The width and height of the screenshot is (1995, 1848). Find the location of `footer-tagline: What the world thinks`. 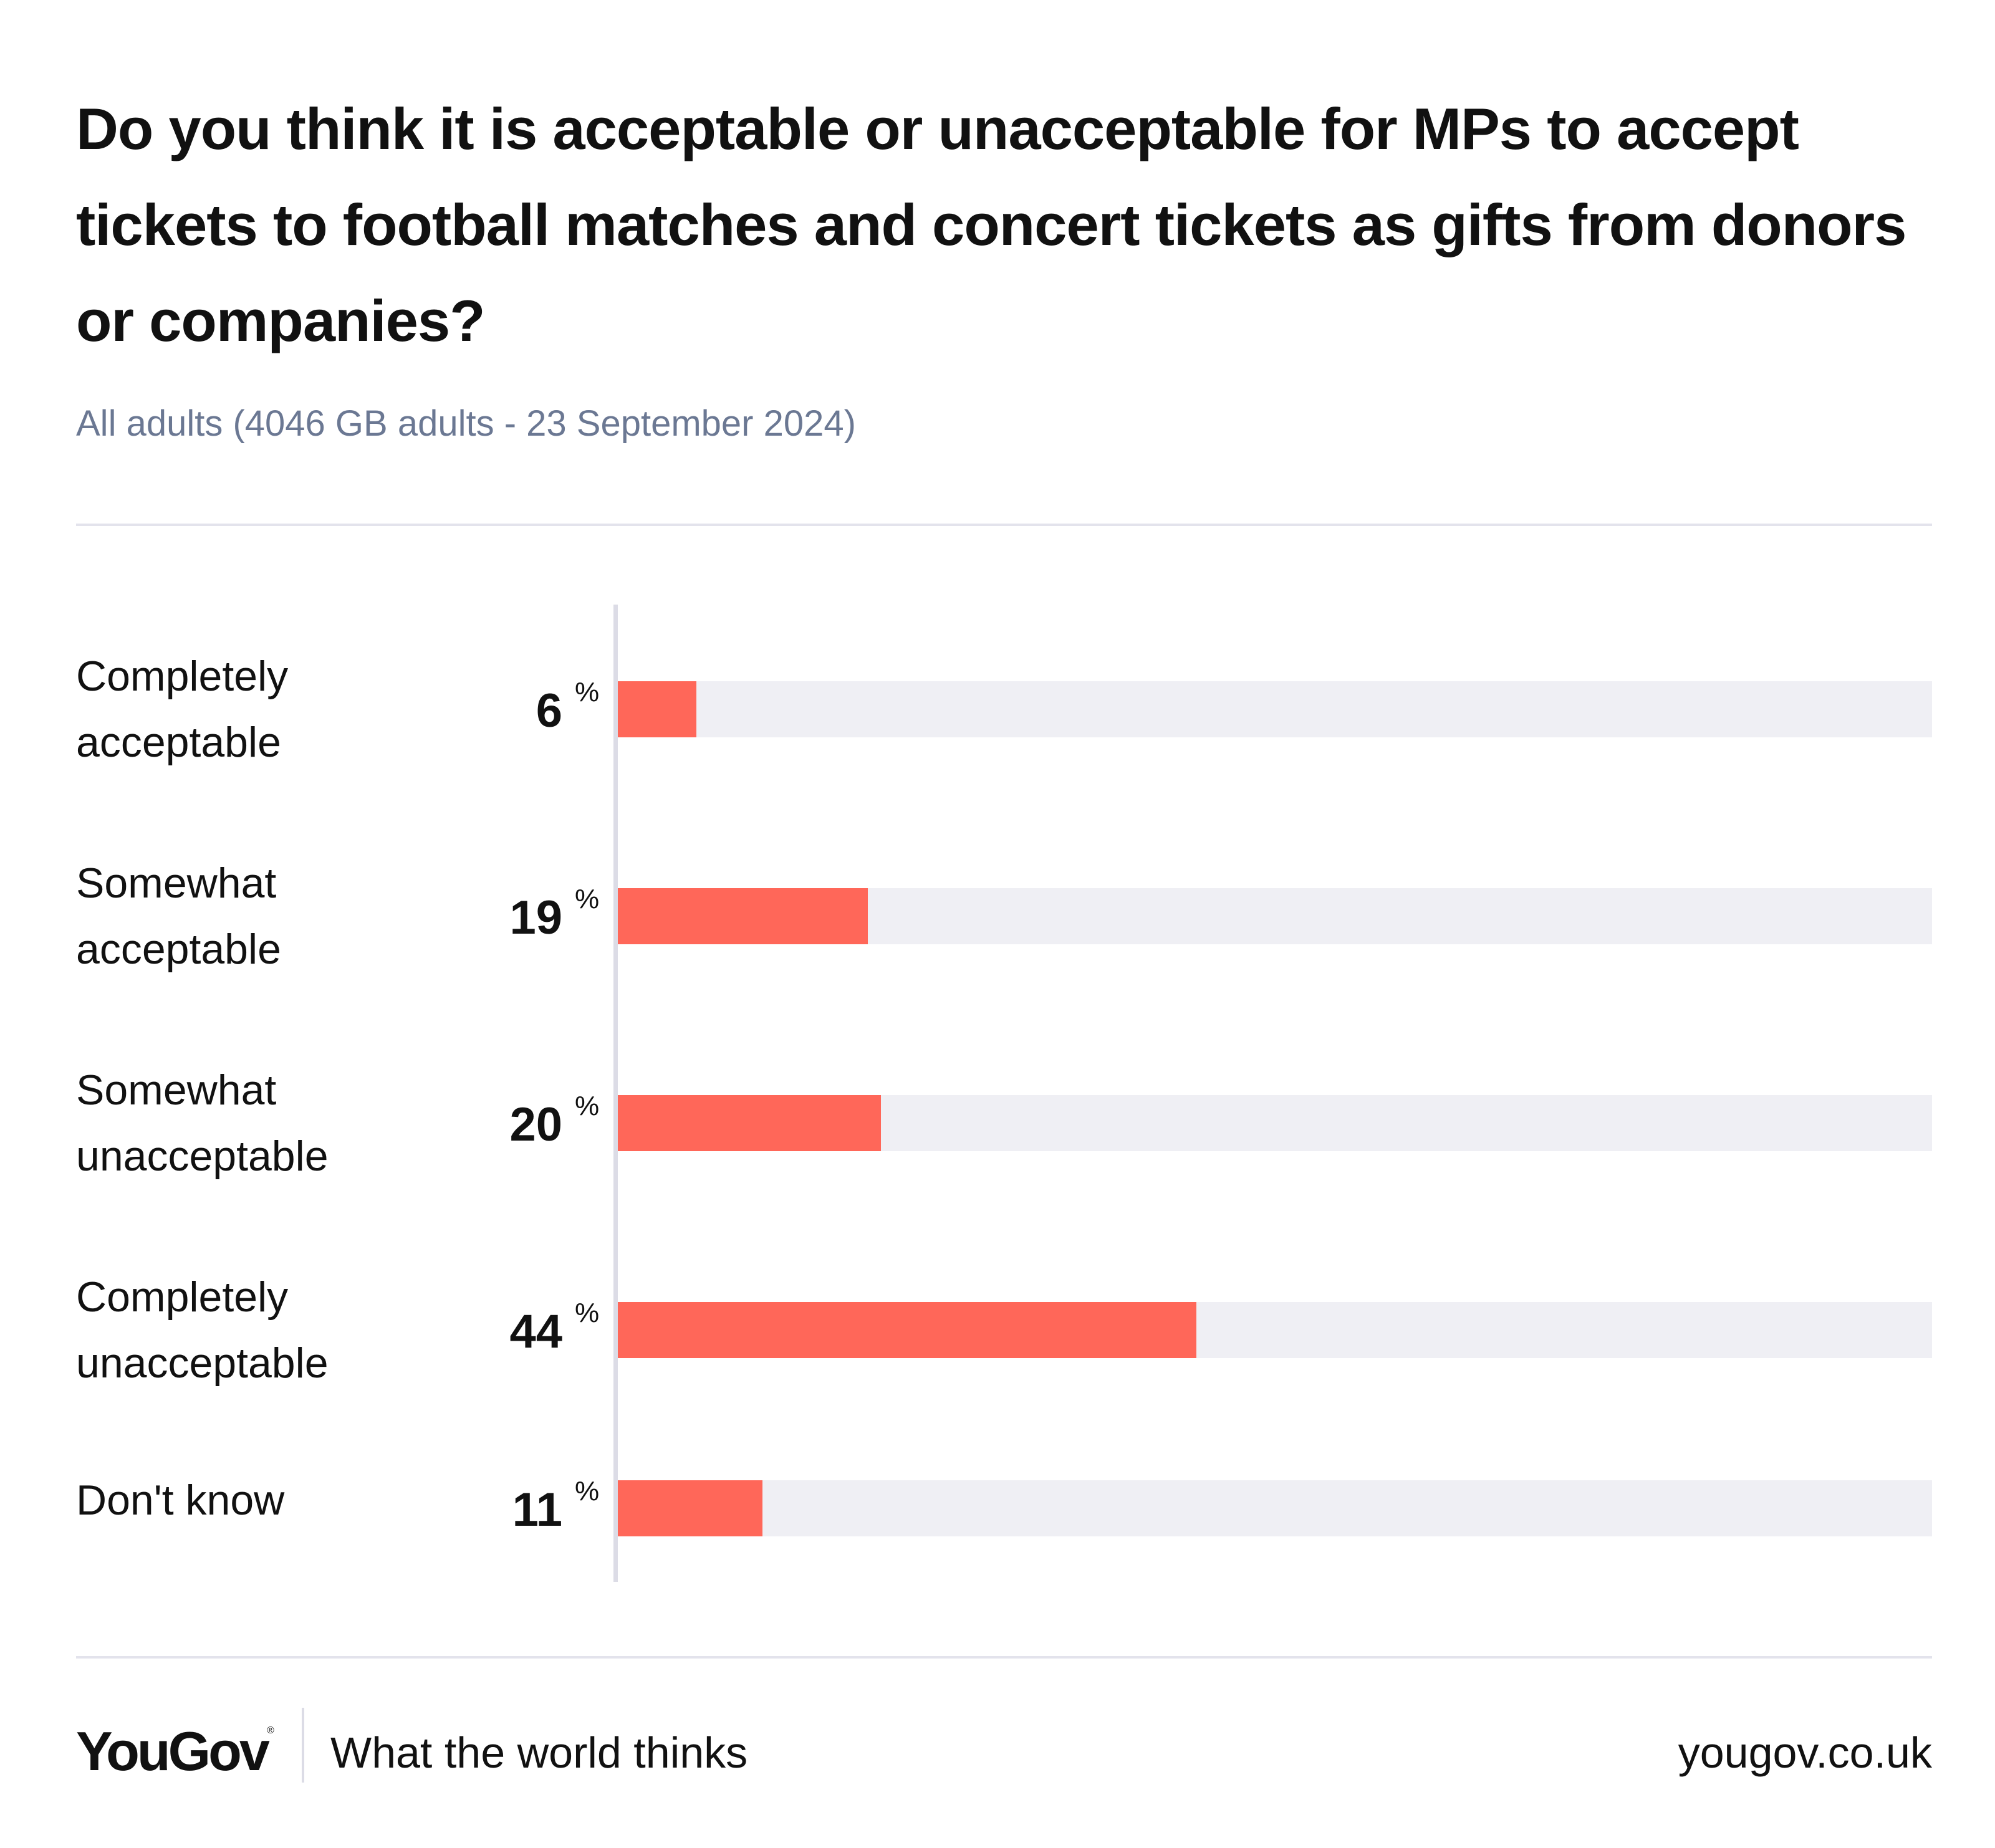

footer-tagline: What the world thinks is located at coordinates (539, 1752).